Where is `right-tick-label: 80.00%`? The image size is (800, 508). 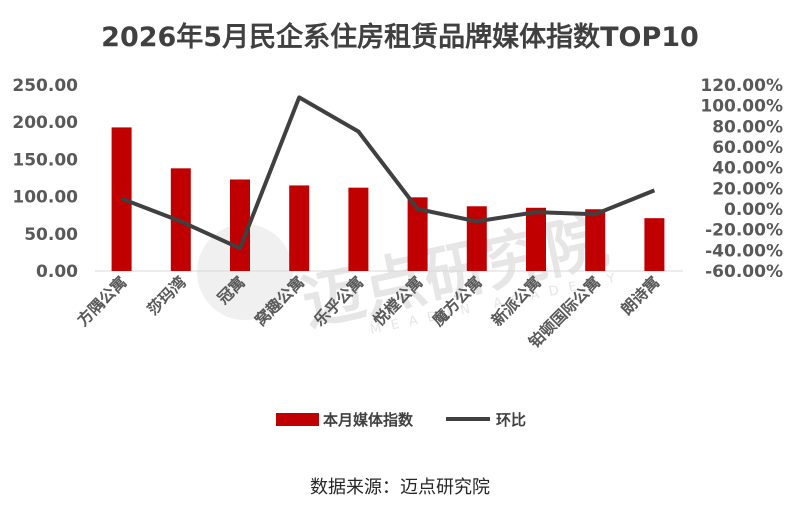 right-tick-label: 80.00% is located at coordinates (747, 127).